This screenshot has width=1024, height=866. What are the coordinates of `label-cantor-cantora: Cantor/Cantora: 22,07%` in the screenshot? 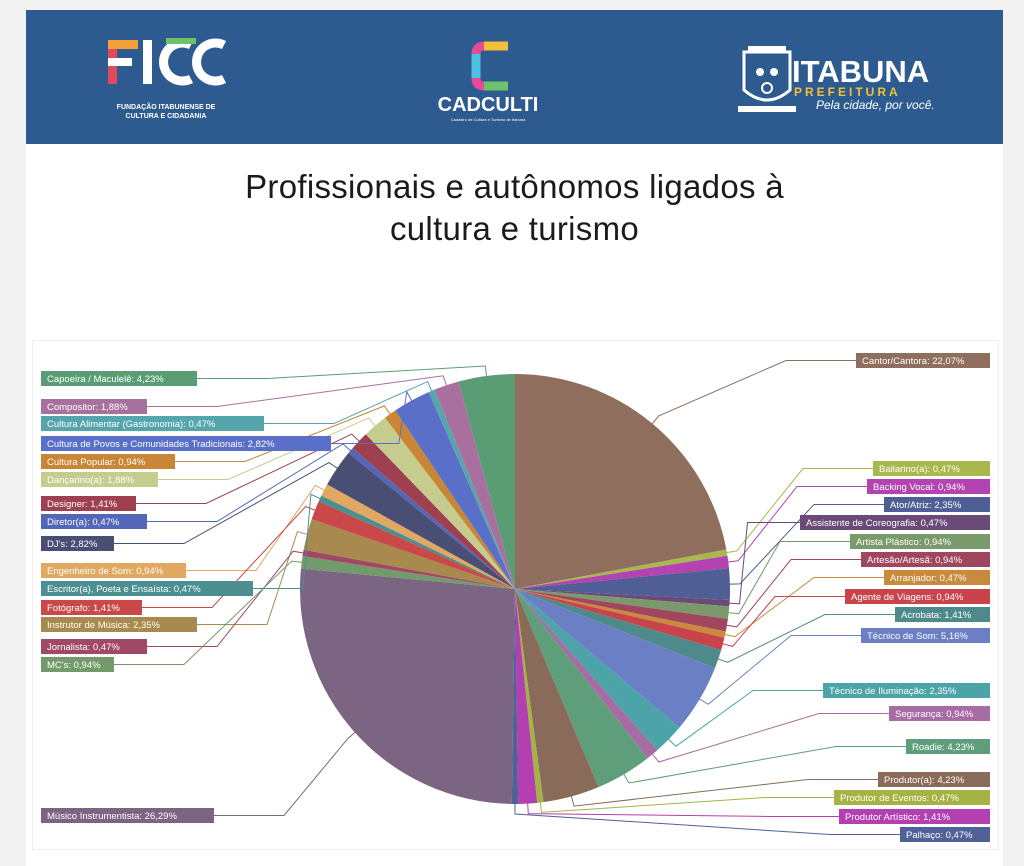 It's located at (923, 360).